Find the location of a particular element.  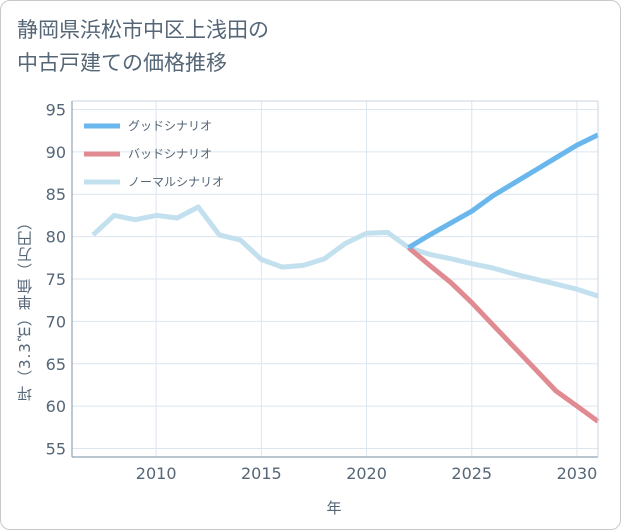

y-tick-label-85: 85 is located at coordinates (56, 194).